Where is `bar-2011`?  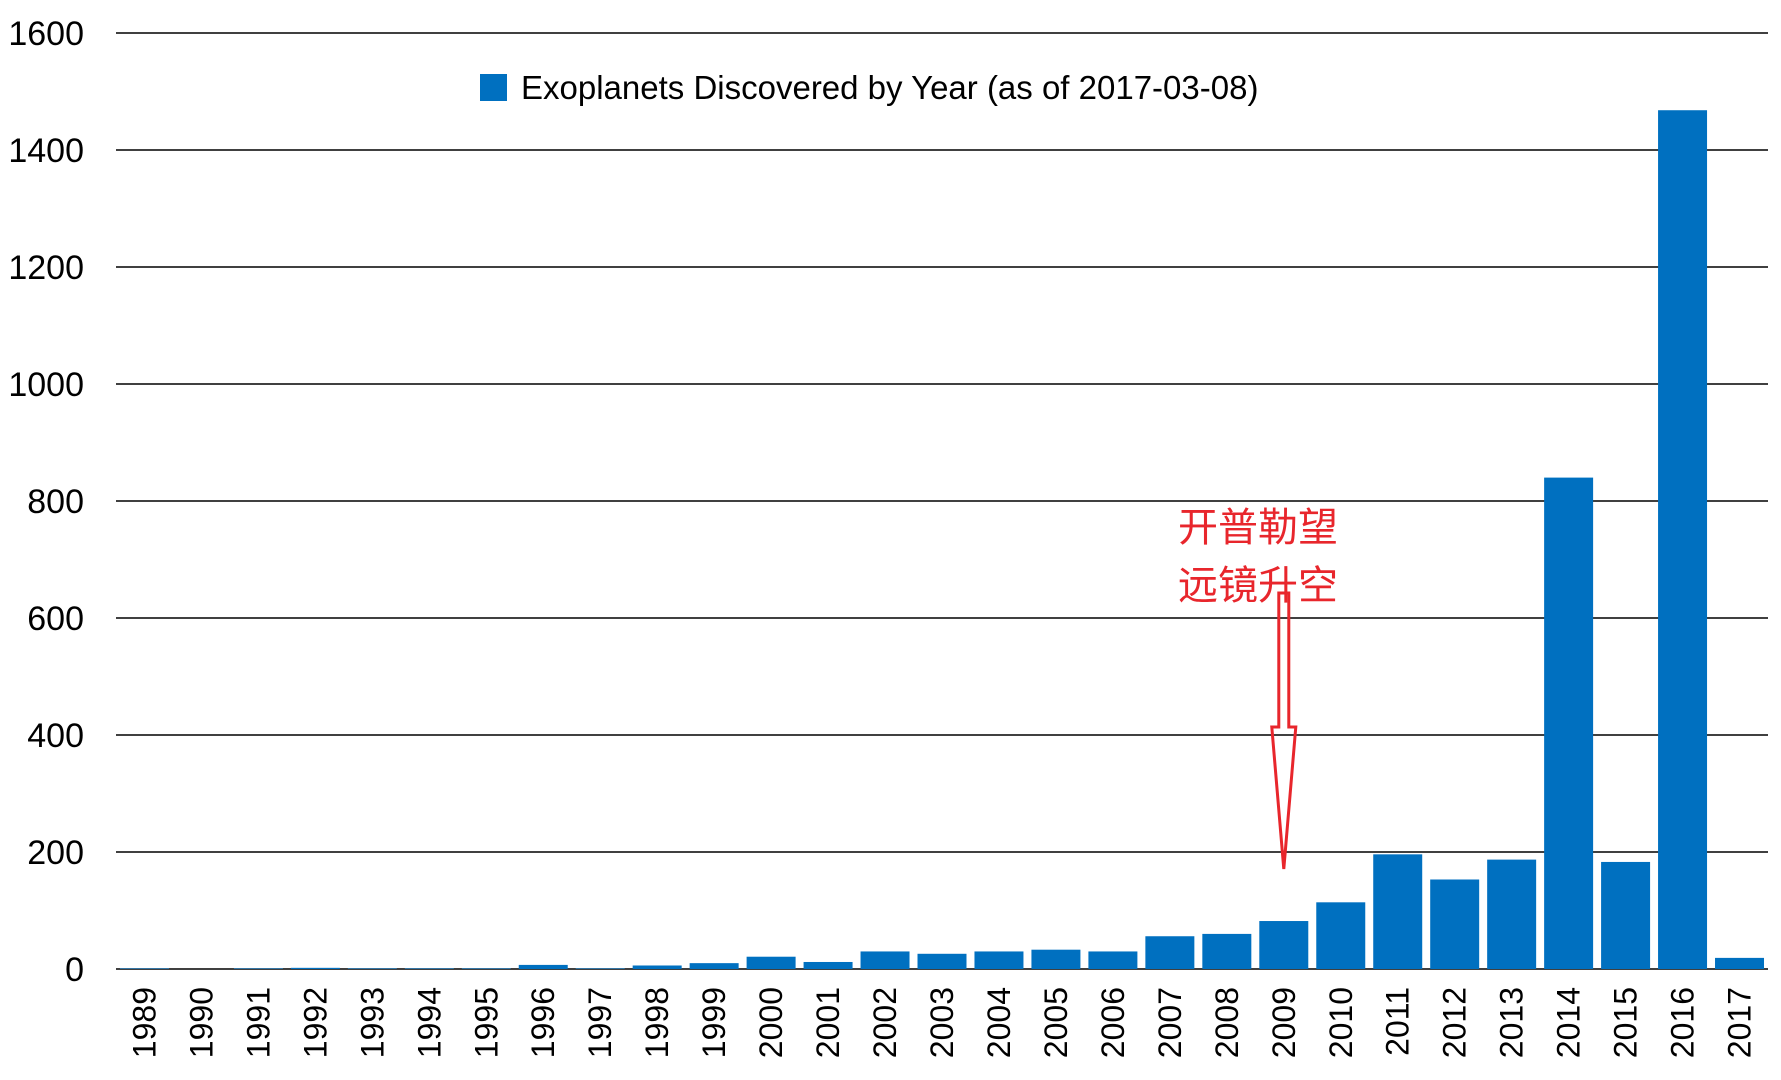
bar-2011 is located at coordinates (1398, 911).